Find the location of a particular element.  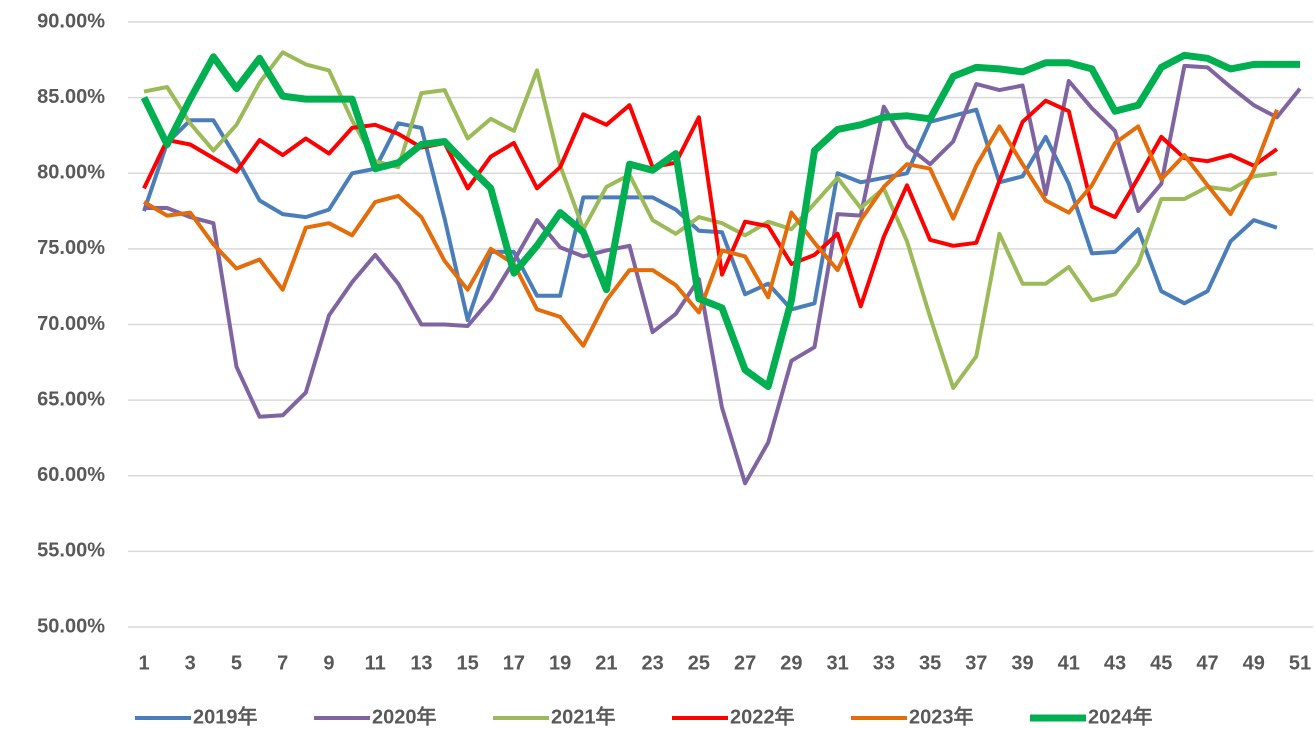

legend-label: 2022年 is located at coordinates (762, 716).